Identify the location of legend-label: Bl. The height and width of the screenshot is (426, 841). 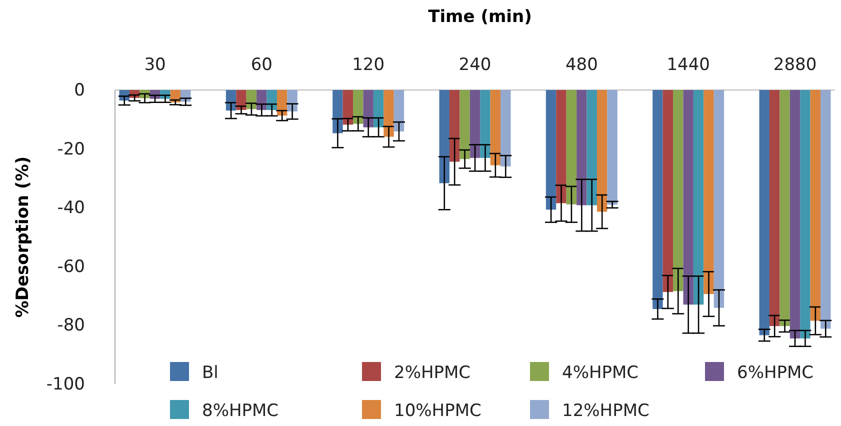
(210, 373).